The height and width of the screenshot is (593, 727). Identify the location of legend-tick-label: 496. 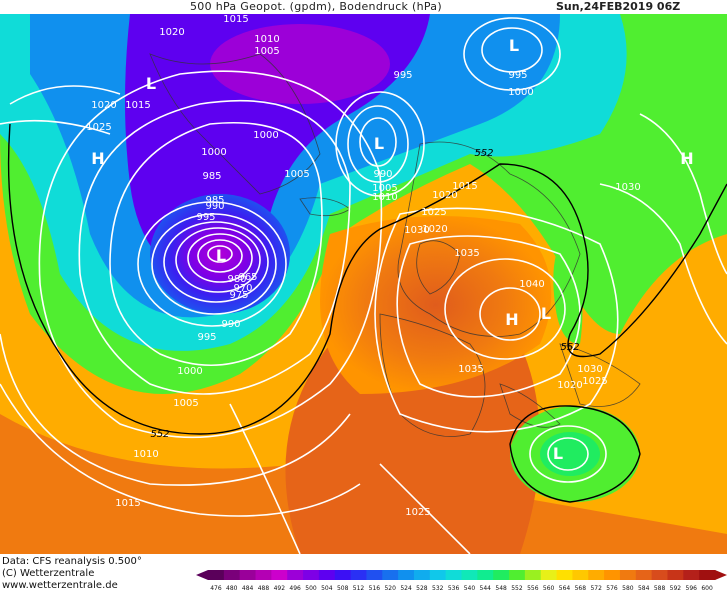
(295, 588).